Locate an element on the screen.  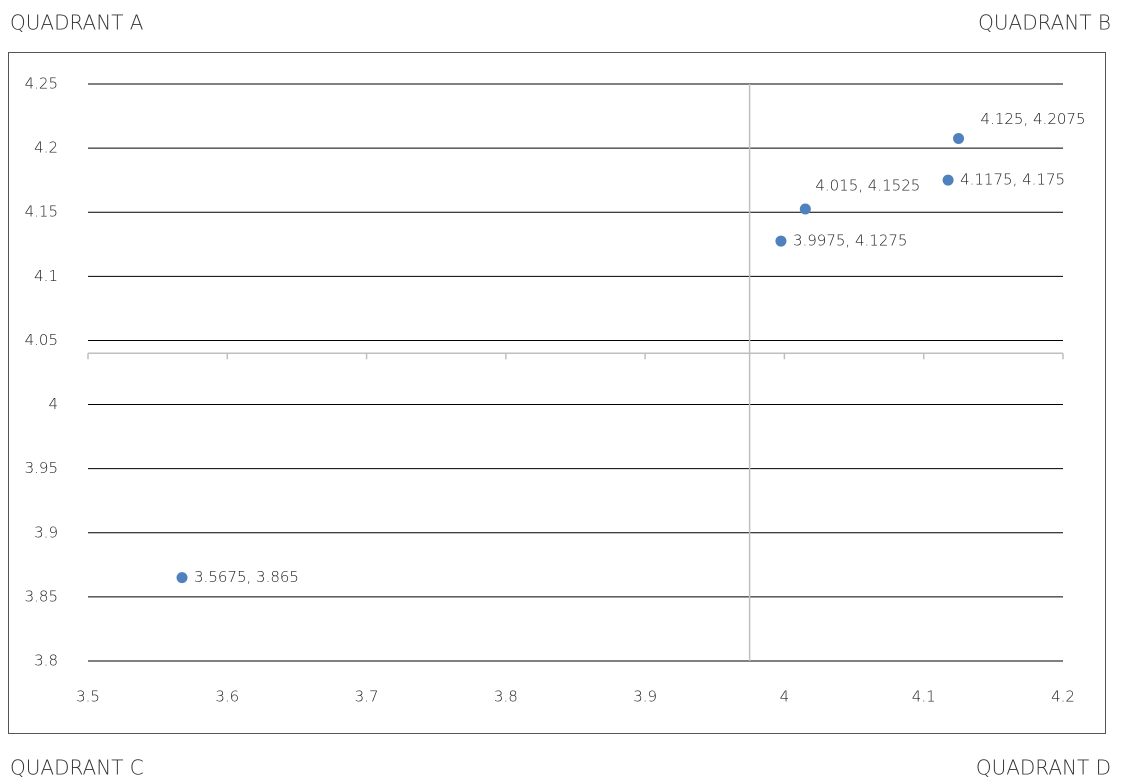
y-tick-label: 3.9 is located at coordinates (46, 532).